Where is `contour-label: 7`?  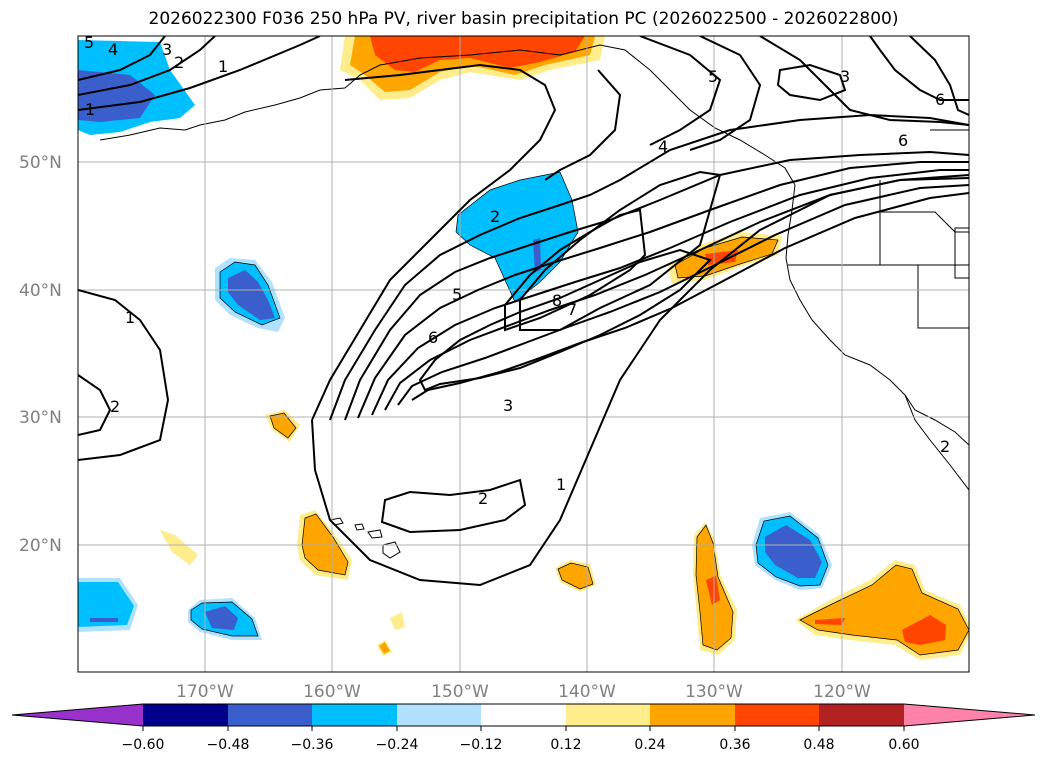 contour-label: 7 is located at coordinates (572, 309).